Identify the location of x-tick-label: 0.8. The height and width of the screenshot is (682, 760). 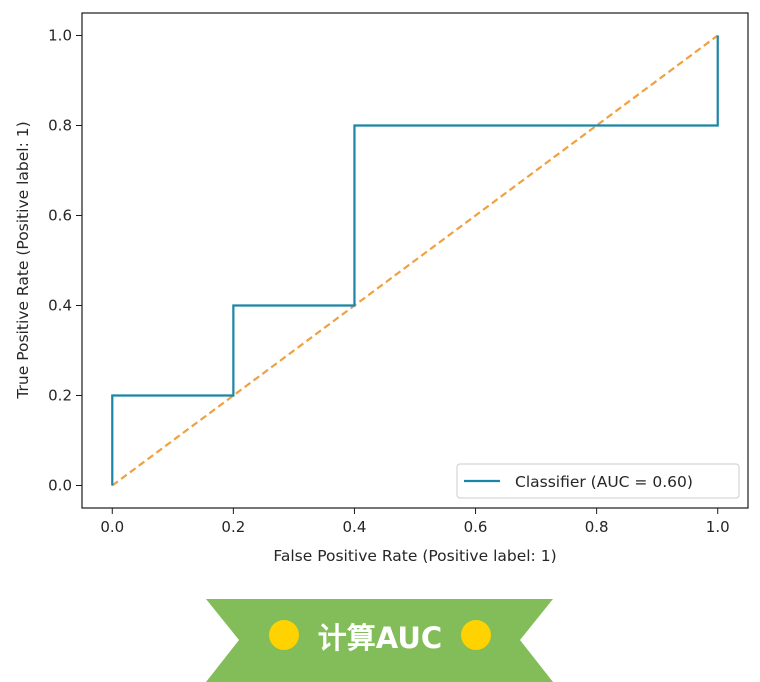
(597, 527).